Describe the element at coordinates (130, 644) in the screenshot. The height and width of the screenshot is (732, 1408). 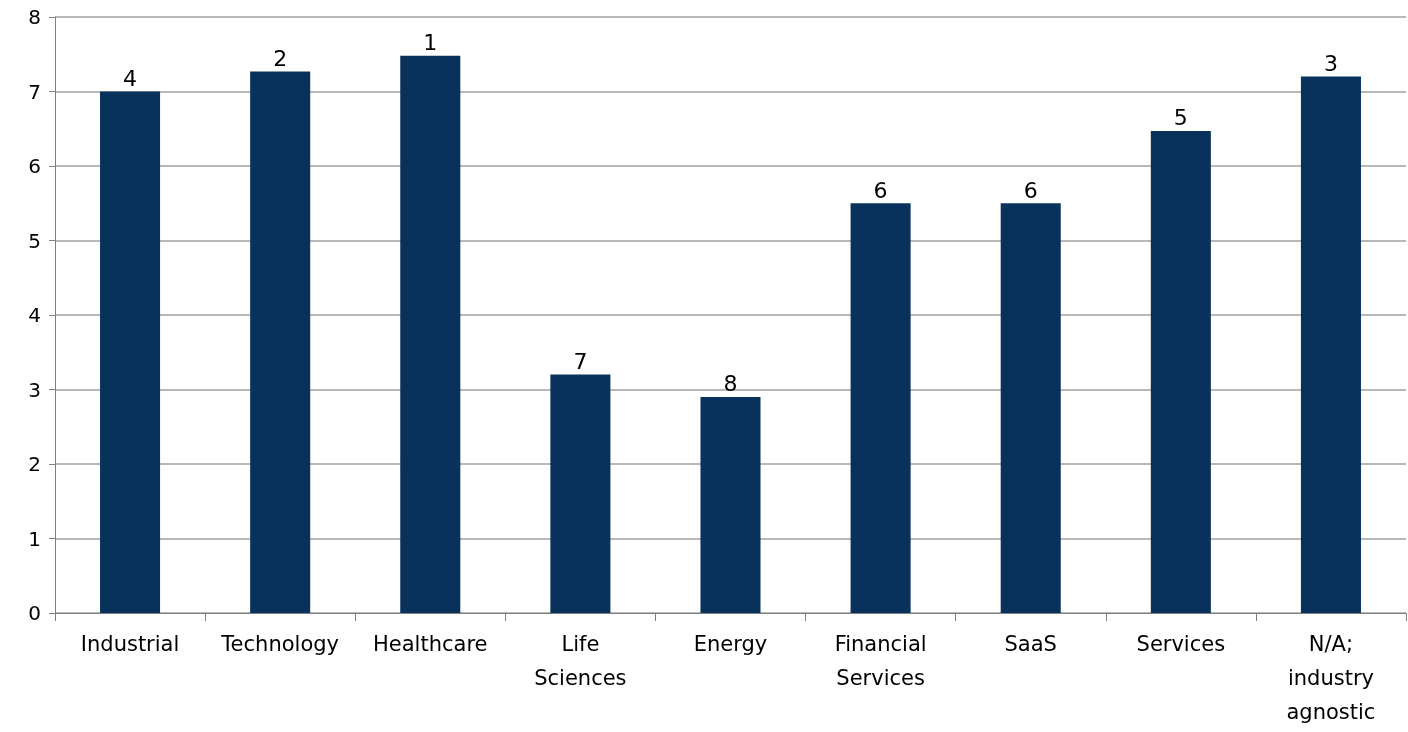
I see `x-tick-label: Industrial` at that location.